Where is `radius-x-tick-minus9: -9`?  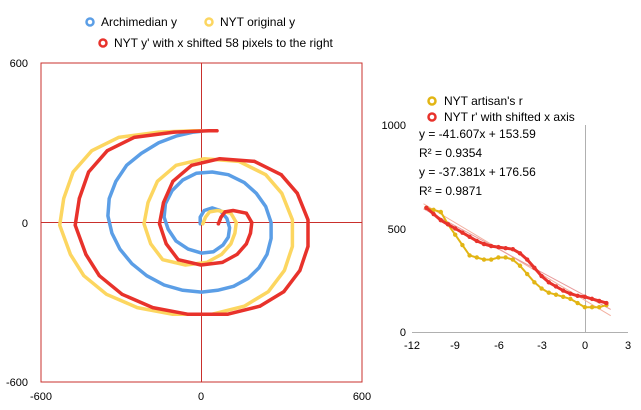 radius-x-tick-minus9: -9 is located at coordinates (455, 346).